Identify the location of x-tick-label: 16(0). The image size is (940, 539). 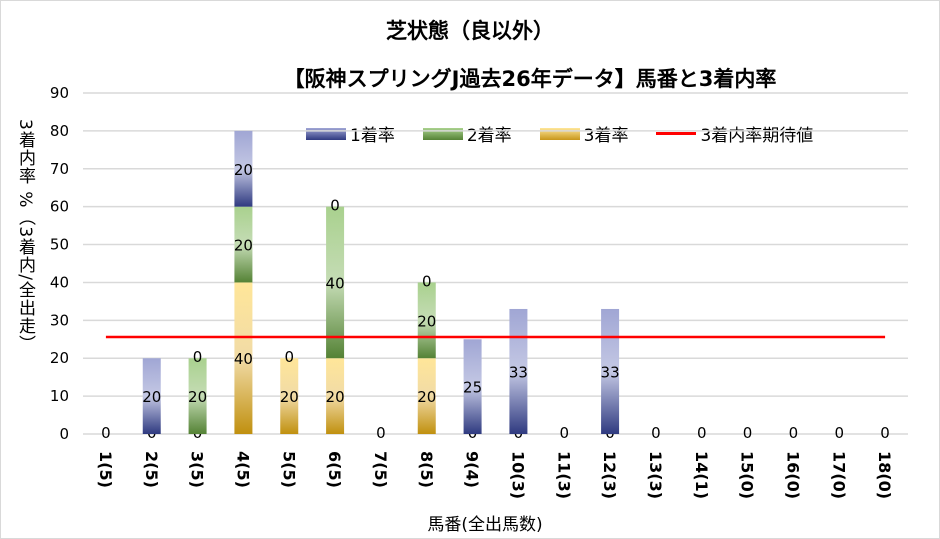
(792, 475).